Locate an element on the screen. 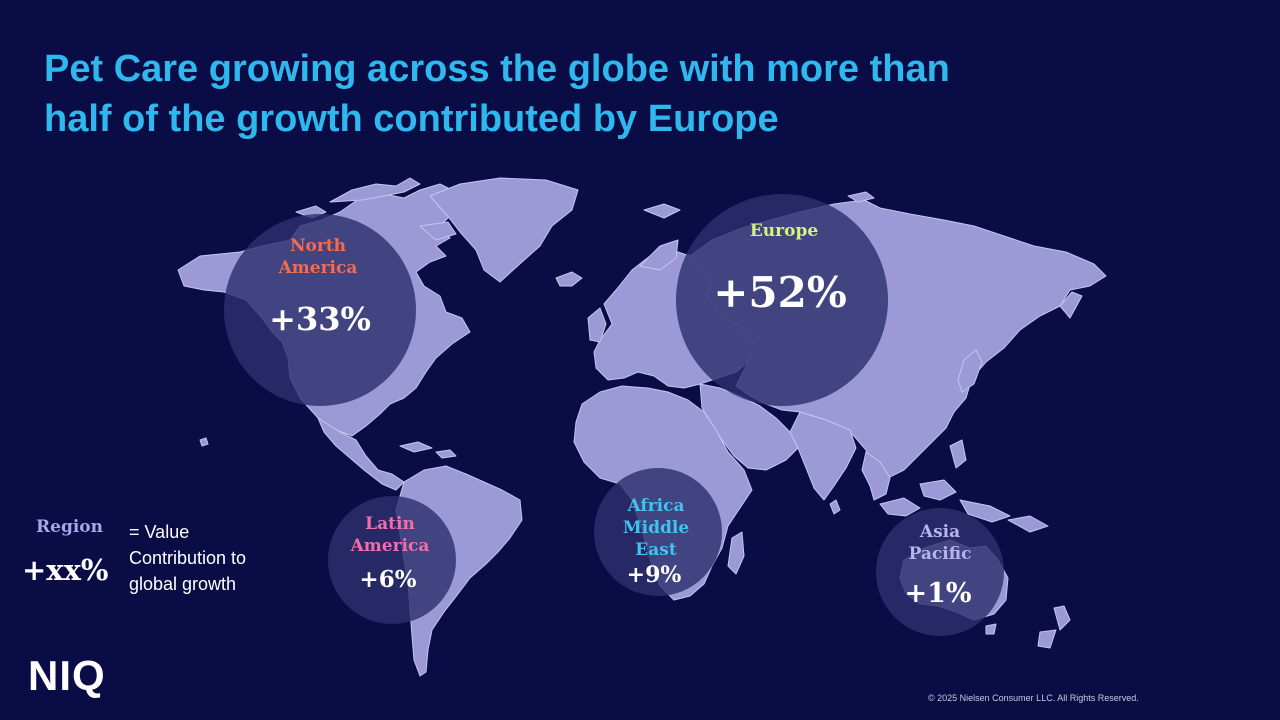 This screenshot has width=1280, height=720. latin-america-value: +6% is located at coordinates (388, 579).